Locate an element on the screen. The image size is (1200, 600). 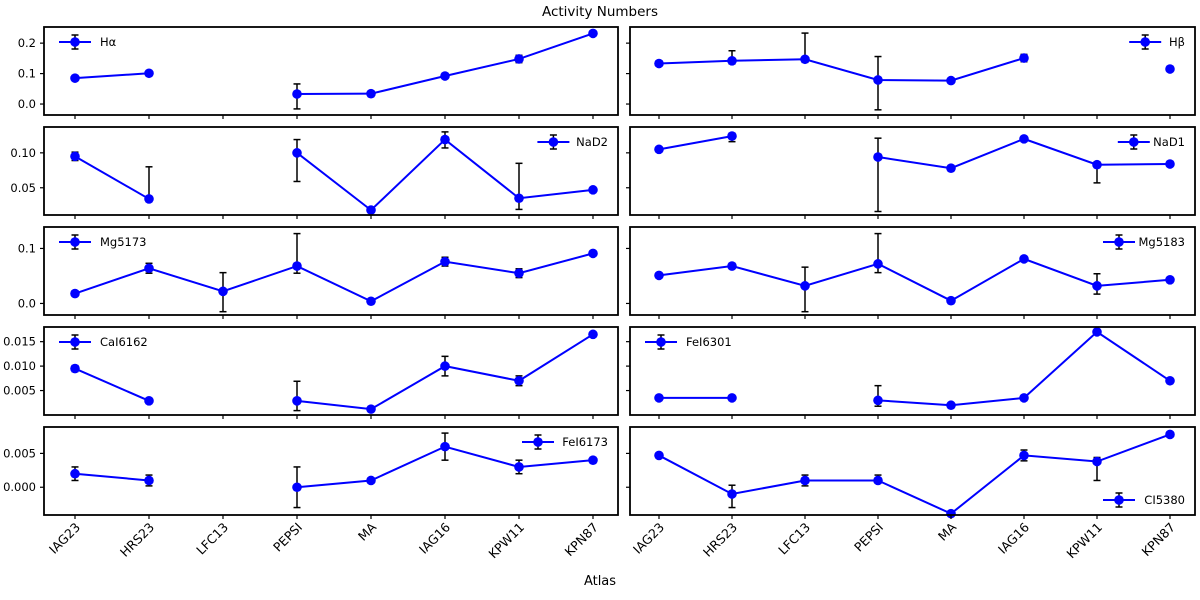
panel-hb: Hβ is located at coordinates (911, 72).